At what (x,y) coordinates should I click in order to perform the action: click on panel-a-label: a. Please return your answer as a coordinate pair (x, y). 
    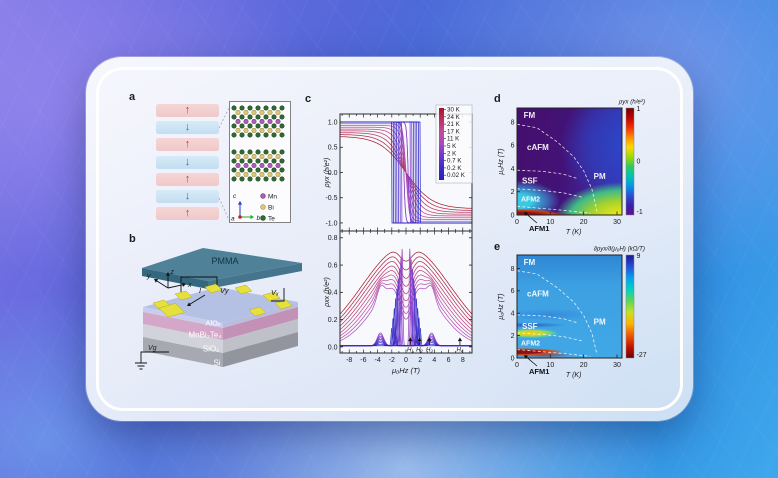
    Looking at the image, I should click on (132, 97).